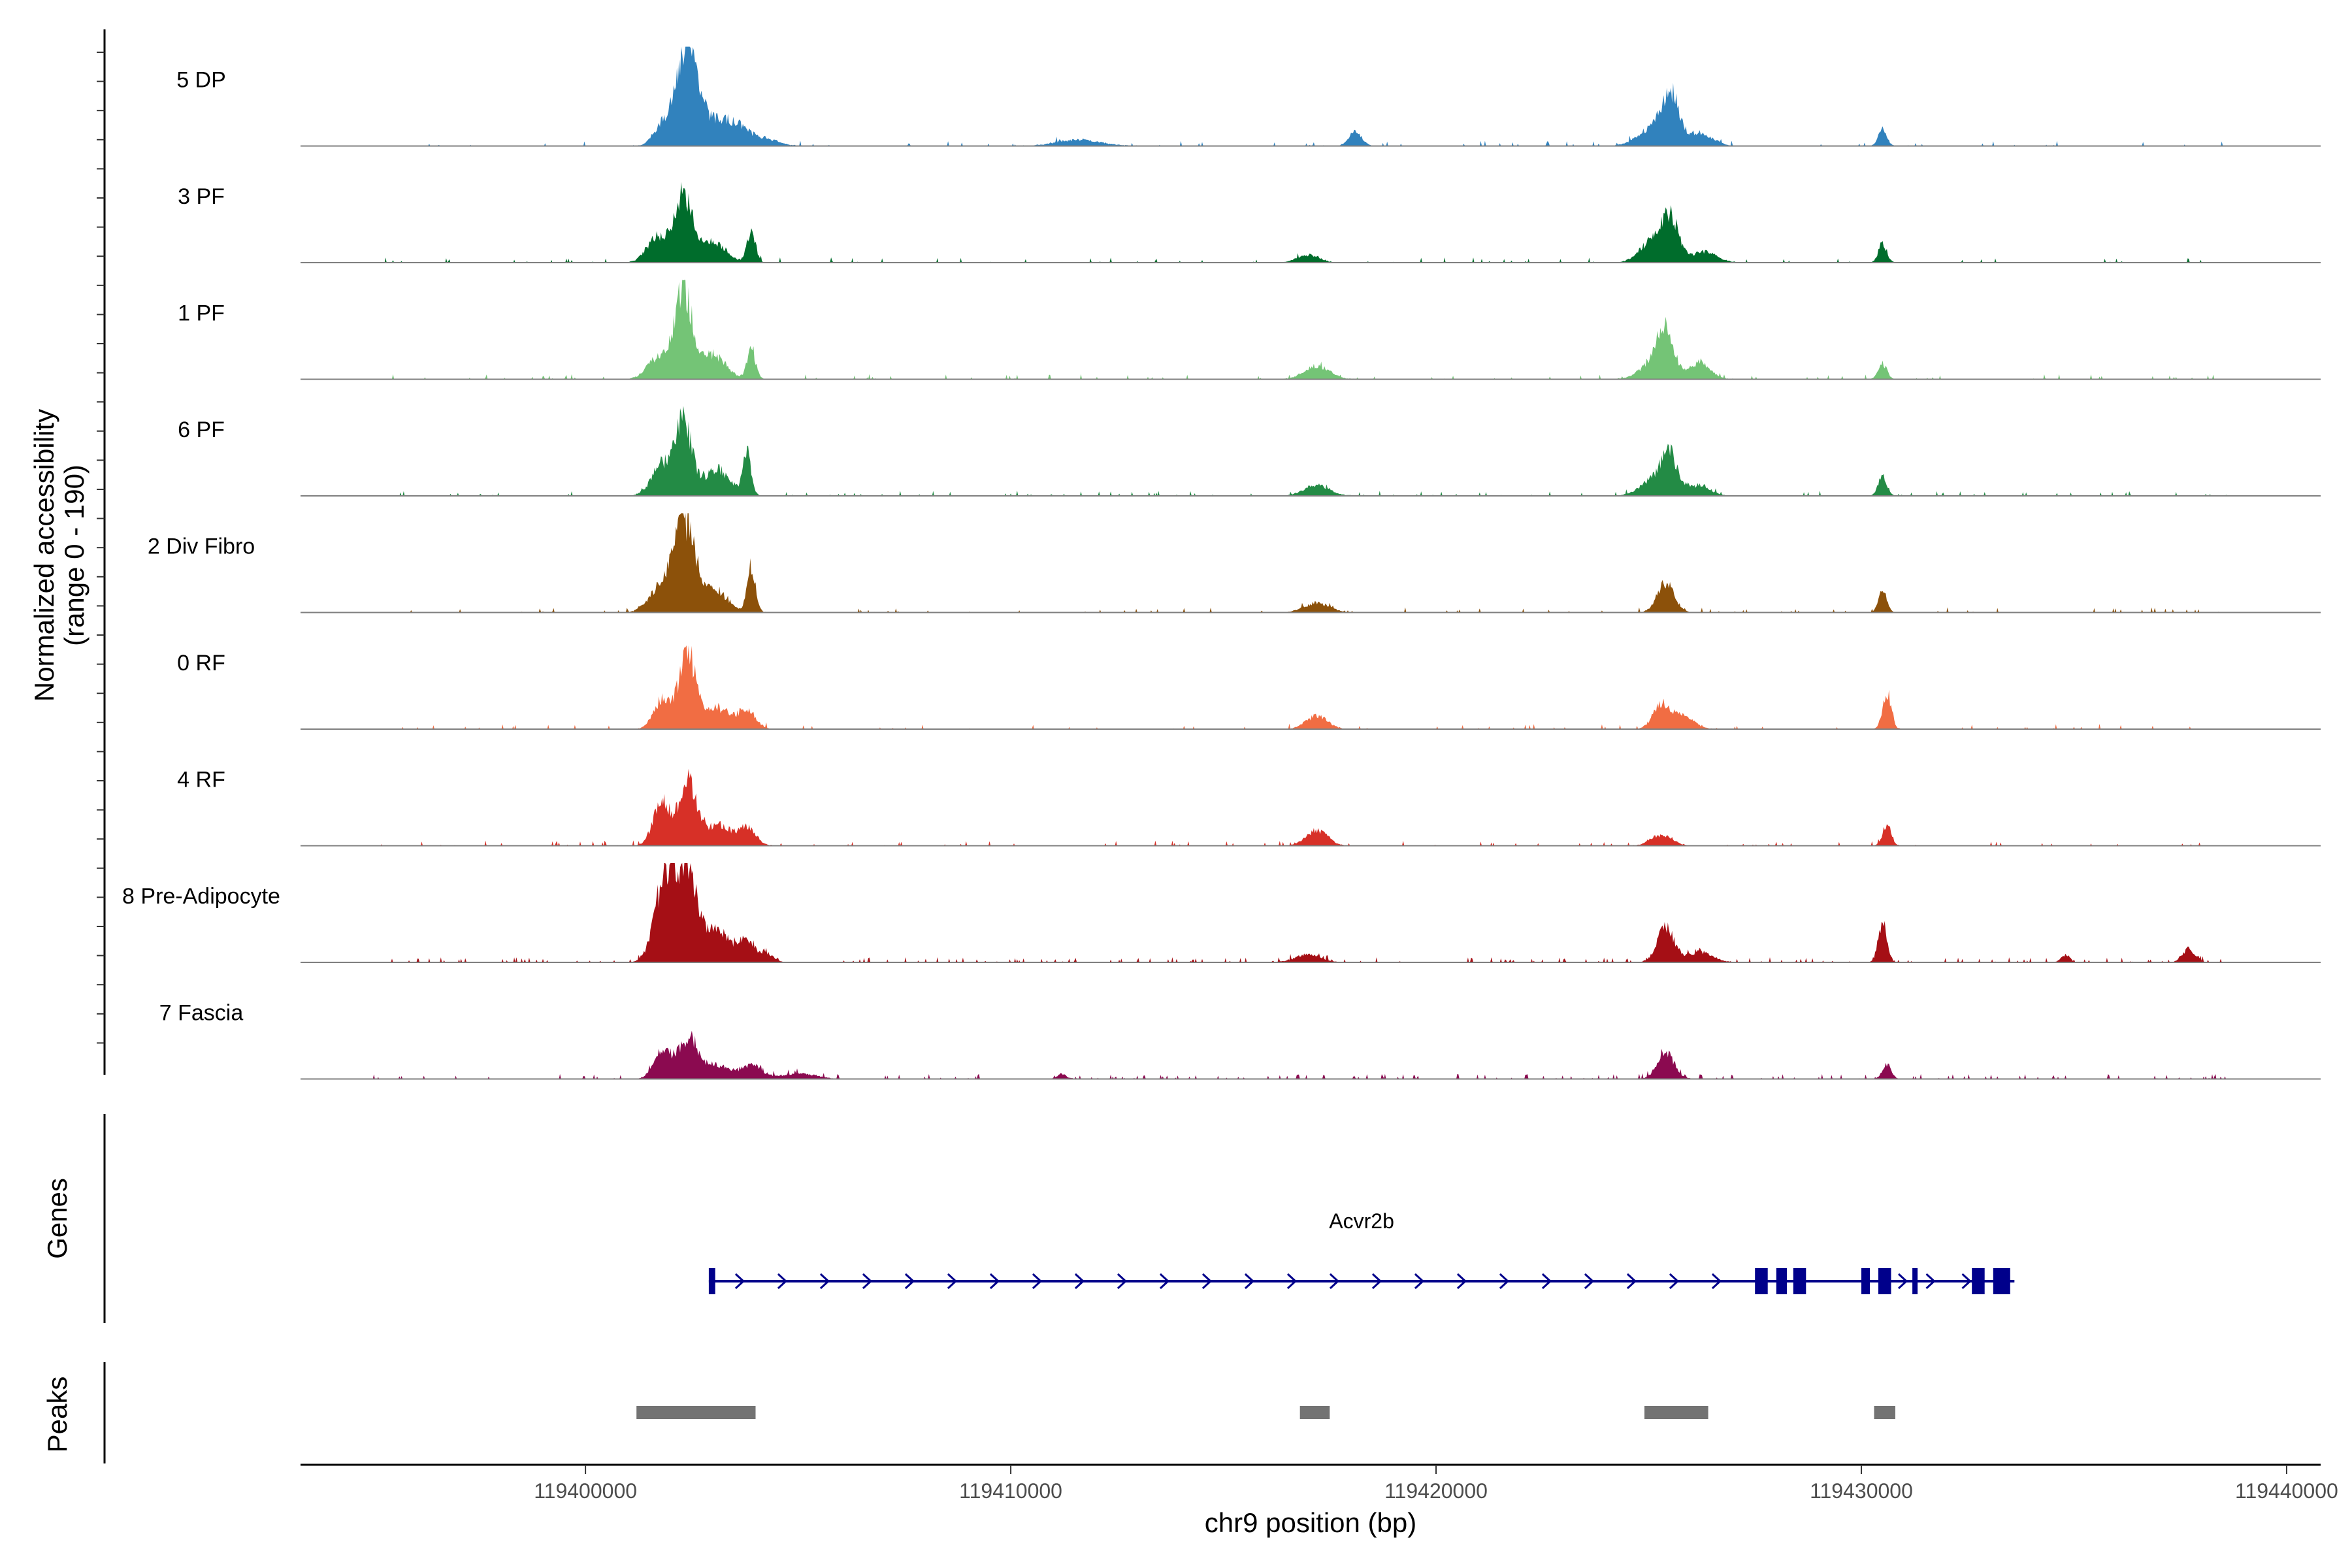 This screenshot has width=2352, height=1568. What do you see at coordinates (201, 429) in the screenshot?
I see `track-label: 6 PF` at bounding box center [201, 429].